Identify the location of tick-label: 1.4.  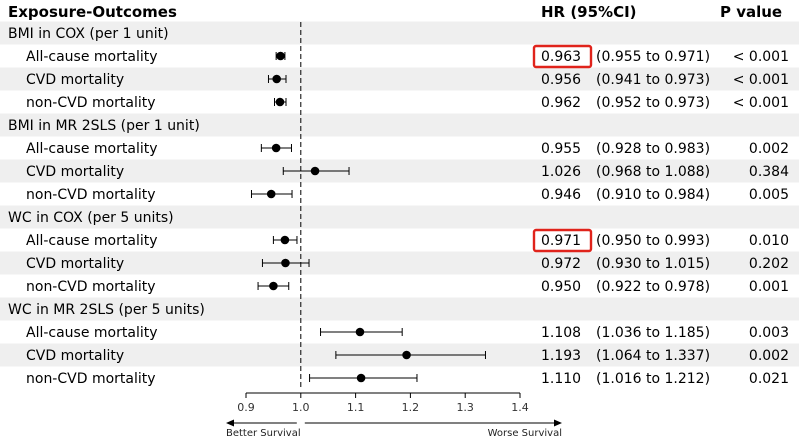
(520, 407).